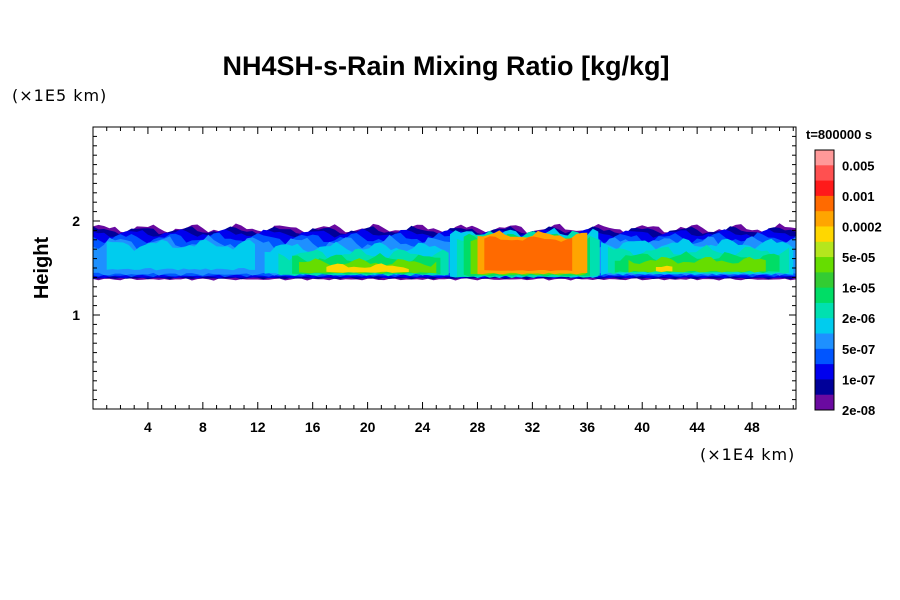 This screenshot has height=600, width=900. Describe the element at coordinates (858, 288) in the screenshot. I see `colorbar-label: 1e-05` at that location.